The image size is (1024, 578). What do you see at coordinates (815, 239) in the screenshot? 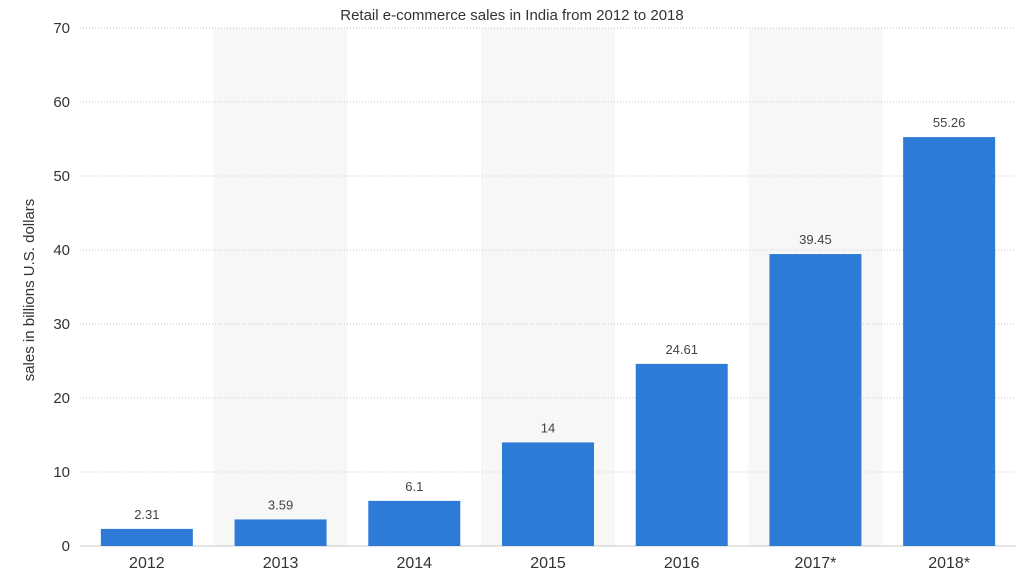
I see `data-label: 39.45` at bounding box center [815, 239].